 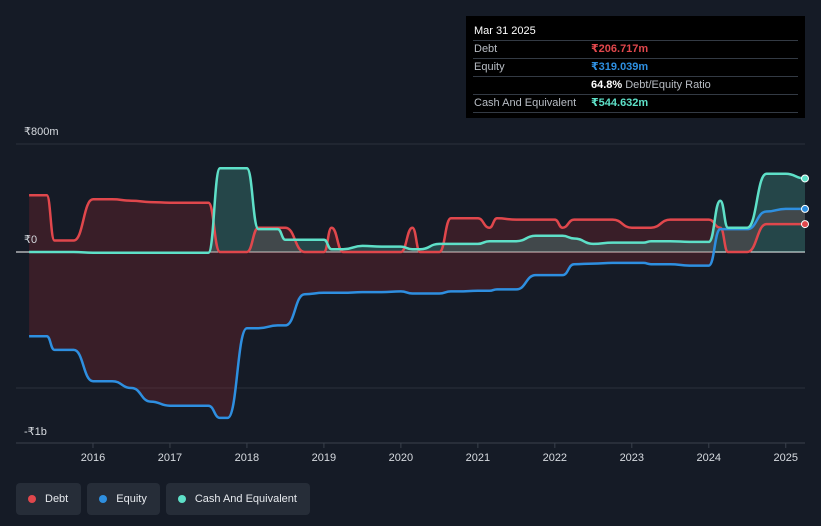 I want to click on legend-label-cash: Cash And Equivalent, so click(x=245, y=499).